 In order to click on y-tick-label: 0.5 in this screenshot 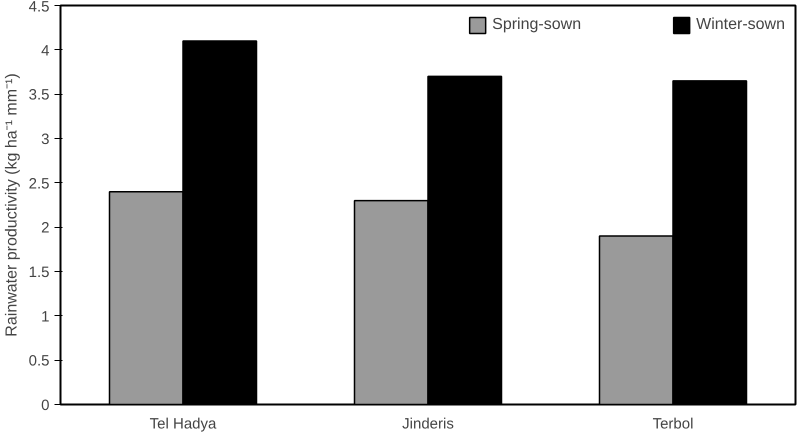, I will do `click(39, 361)`.